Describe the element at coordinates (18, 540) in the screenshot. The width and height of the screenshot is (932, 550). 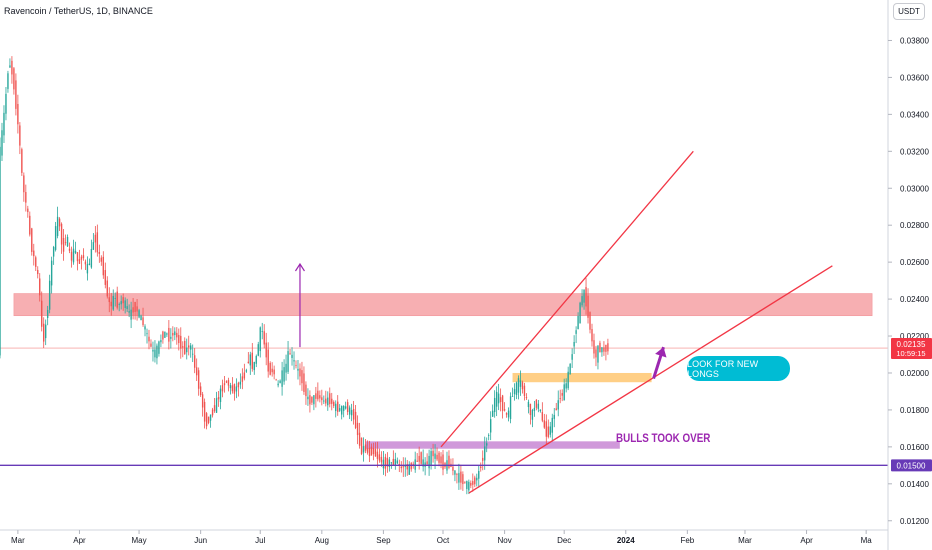
I see `x-tick-label: Mar` at that location.